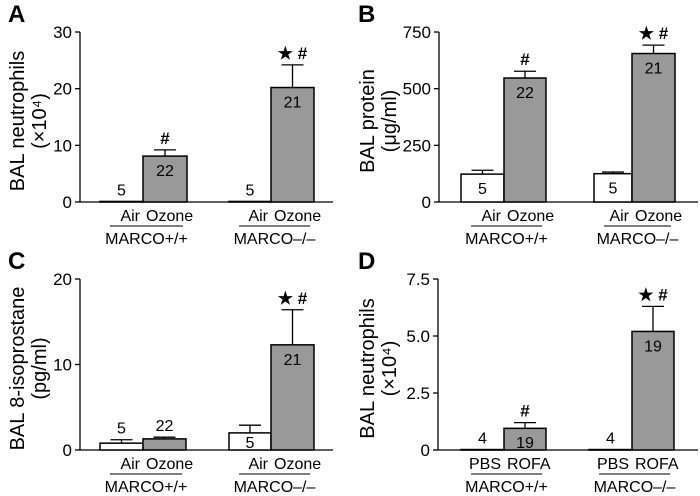  I want to click on y-axis-label: BAL protein, so click(368, 121).